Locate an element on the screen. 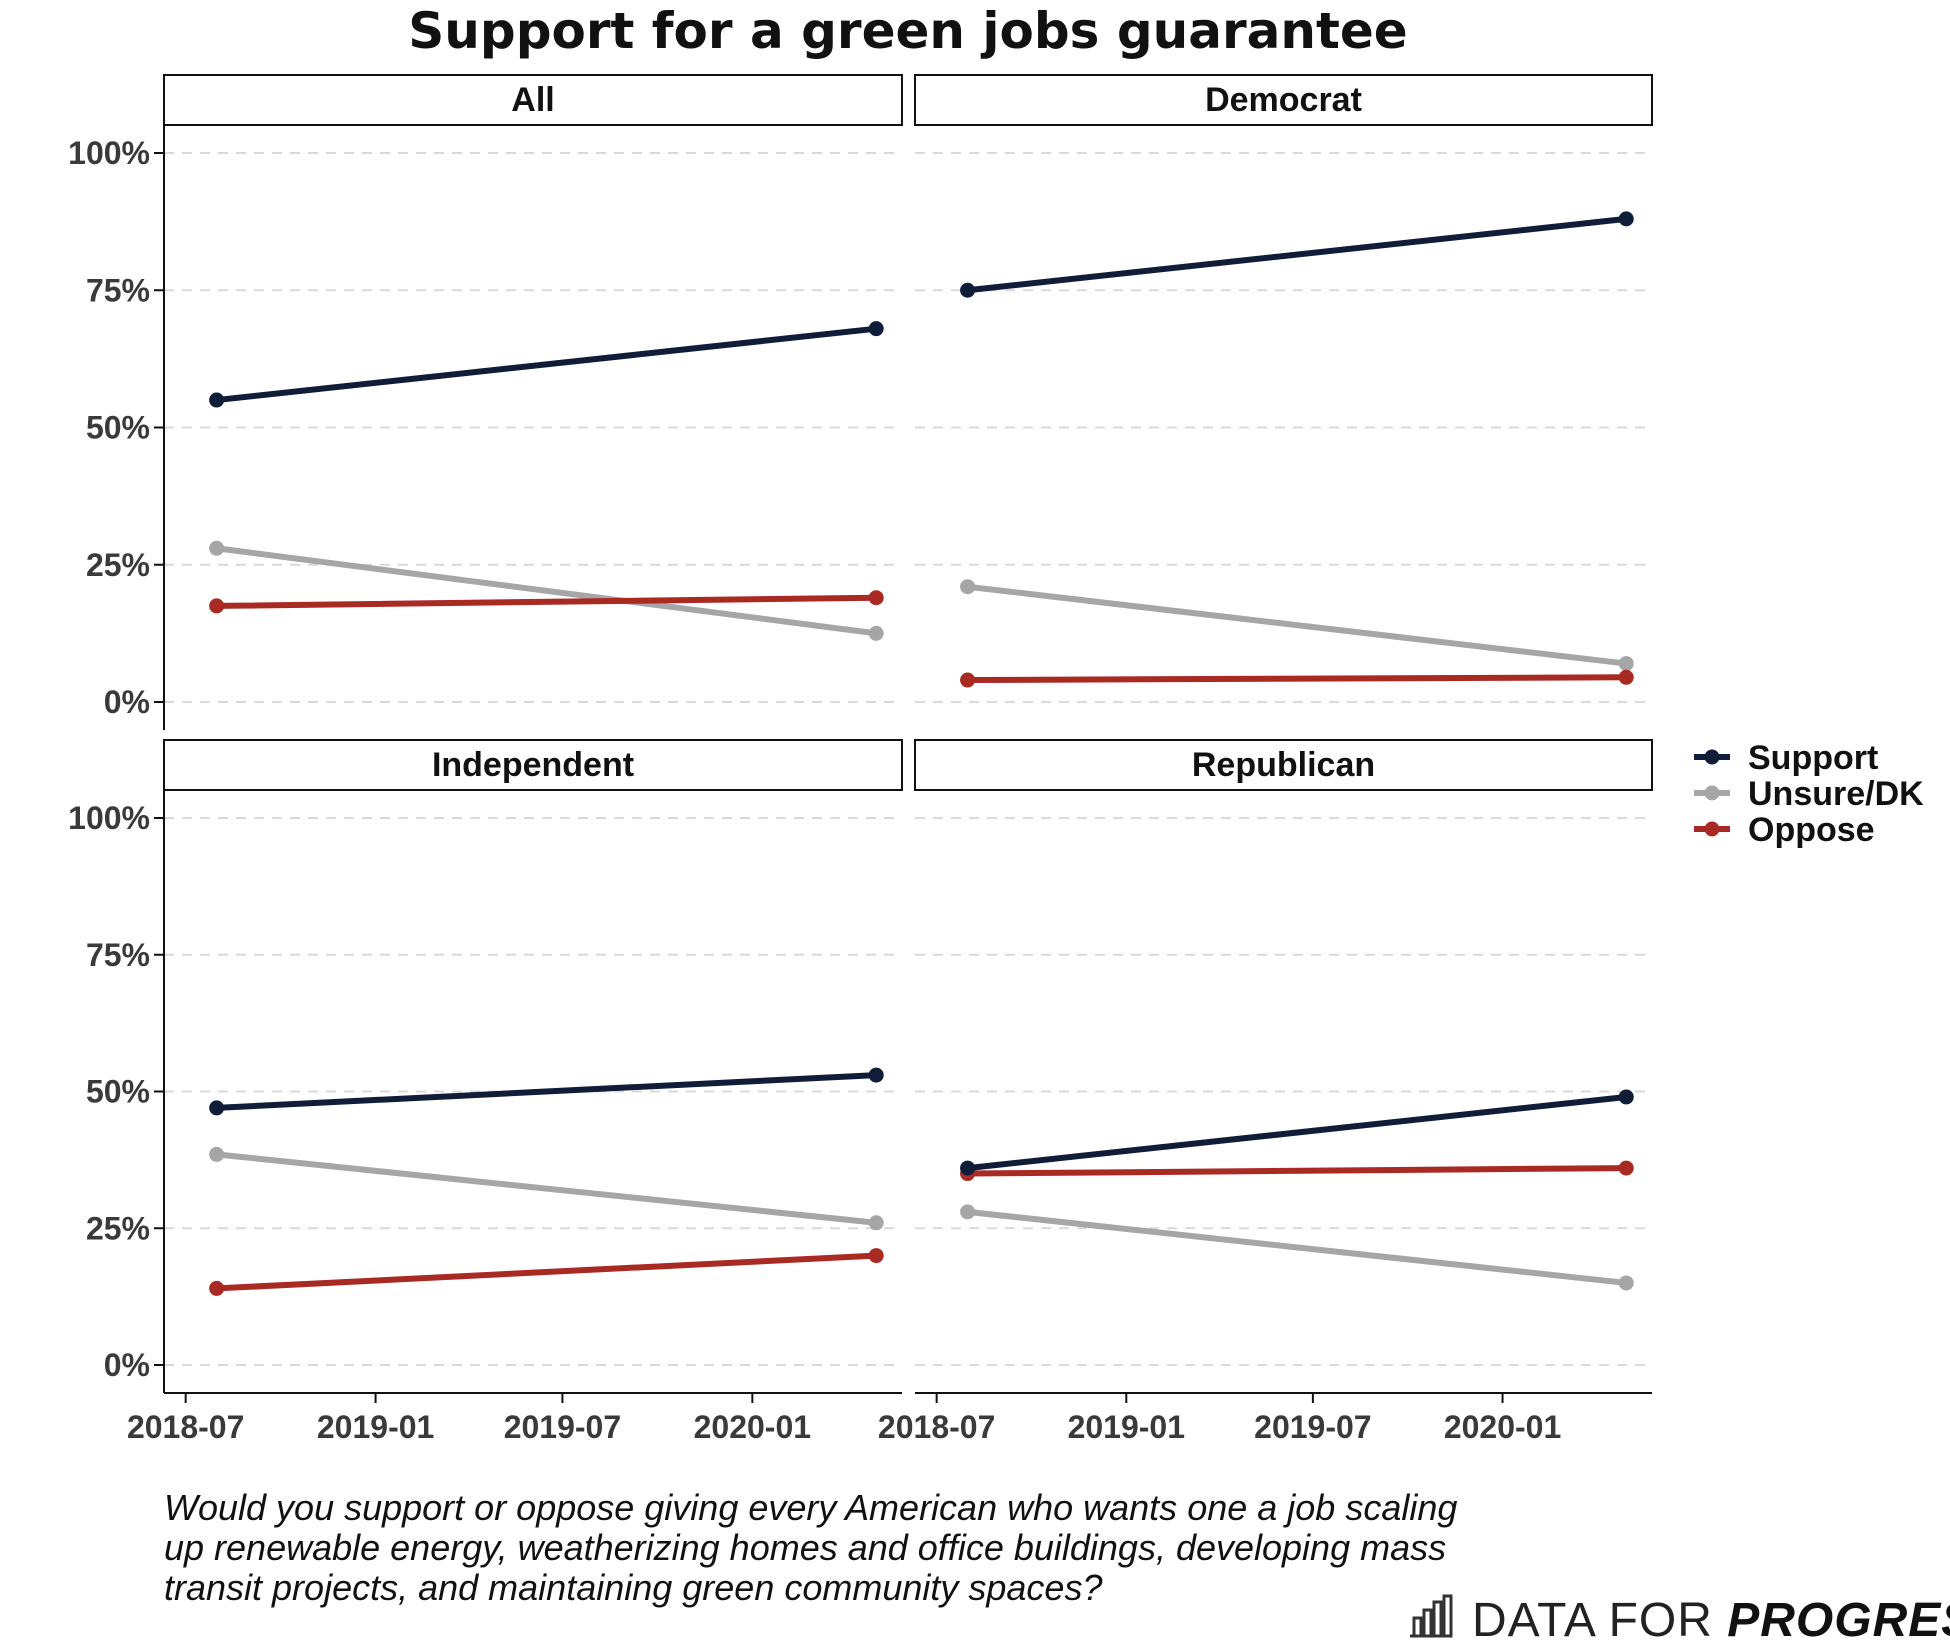 This screenshot has height=1650, width=1950. strip-label: All is located at coordinates (532, 100).